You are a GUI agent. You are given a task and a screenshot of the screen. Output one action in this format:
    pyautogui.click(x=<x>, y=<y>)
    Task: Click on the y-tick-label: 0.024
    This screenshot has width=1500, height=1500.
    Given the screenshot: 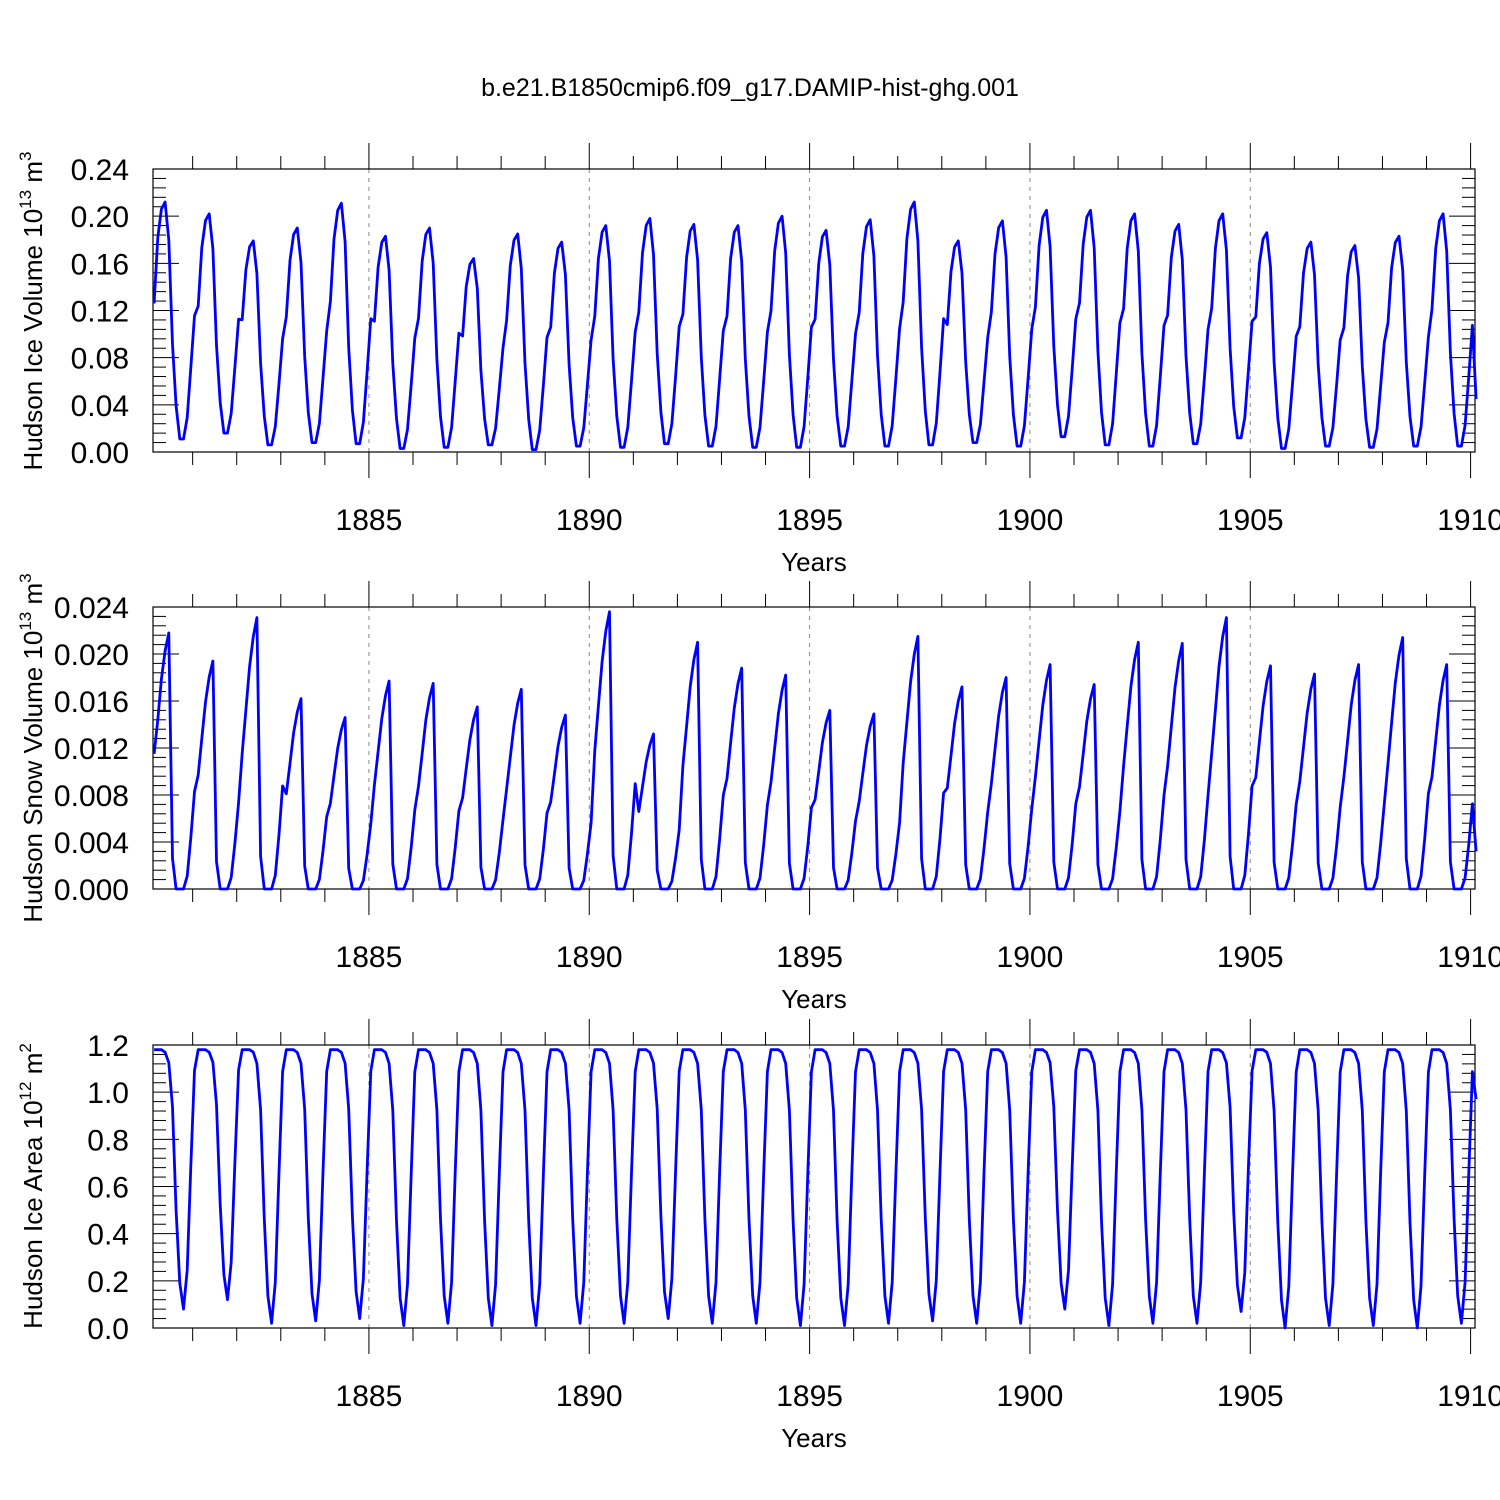 What is the action you would take?
    pyautogui.click(x=91, y=608)
    